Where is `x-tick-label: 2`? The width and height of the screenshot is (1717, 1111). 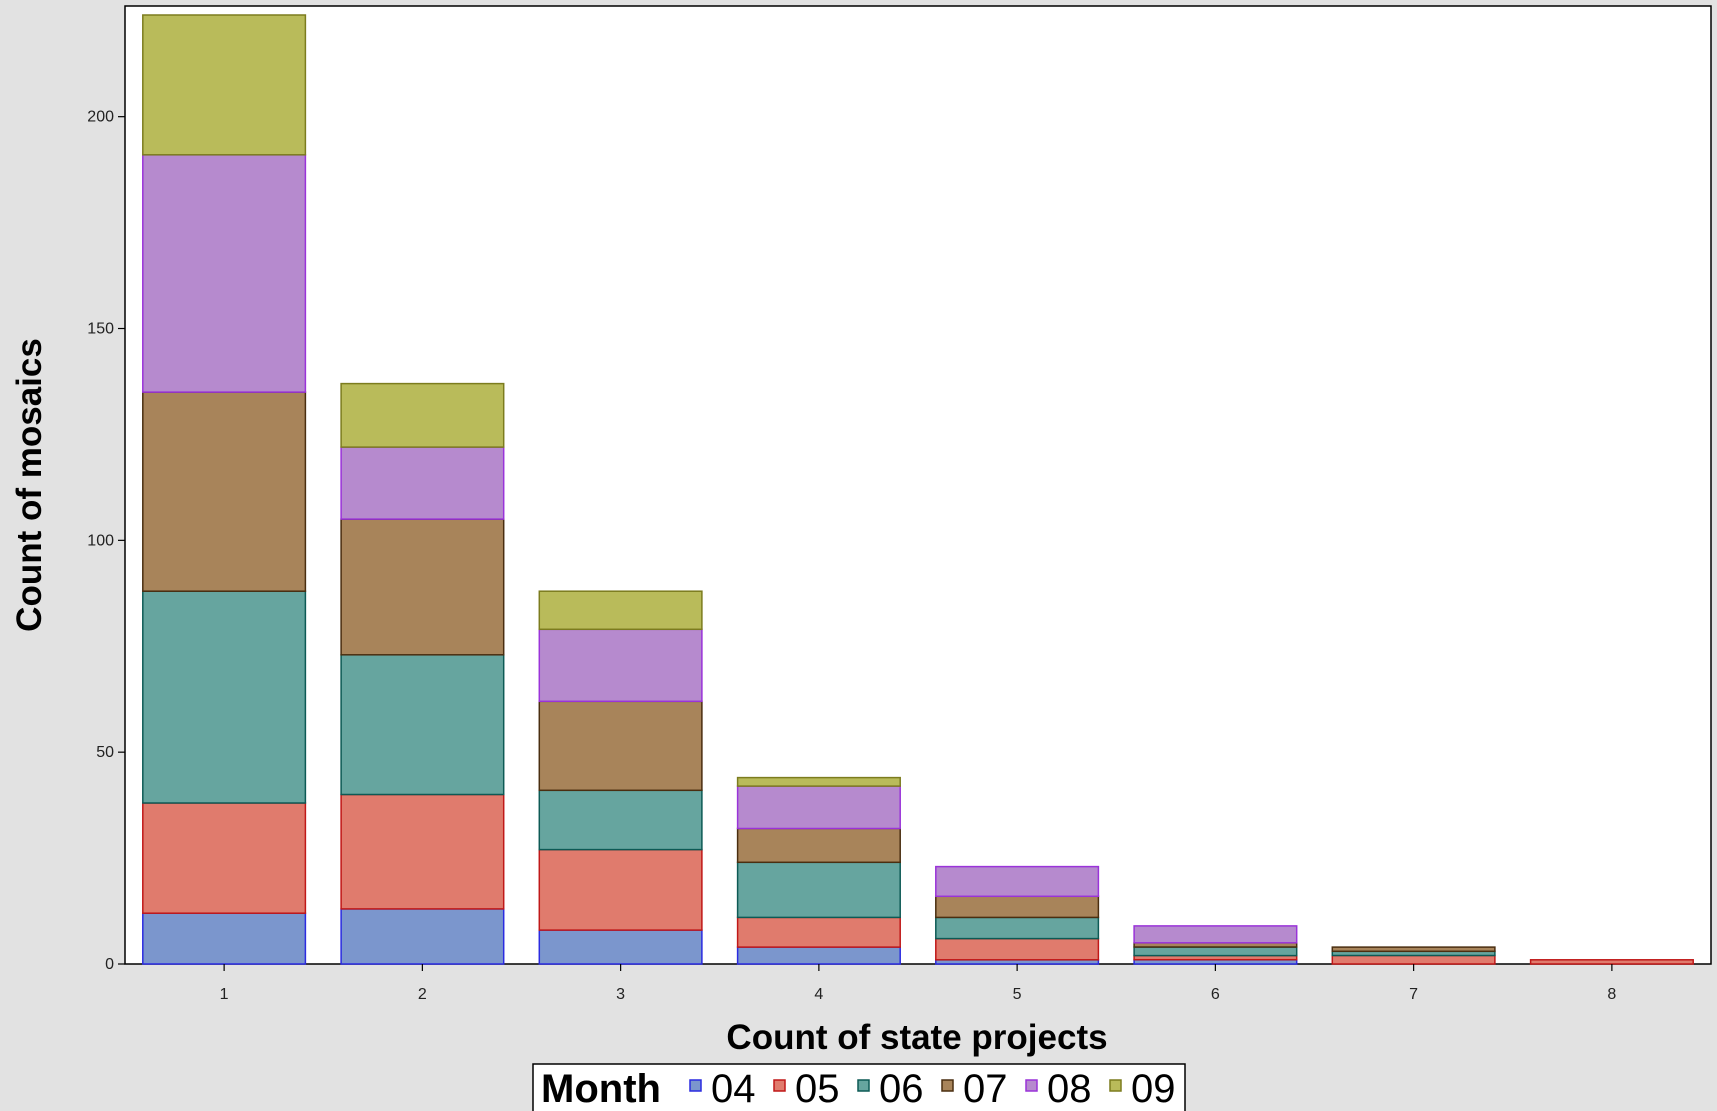 x-tick-label: 2 is located at coordinates (422, 994).